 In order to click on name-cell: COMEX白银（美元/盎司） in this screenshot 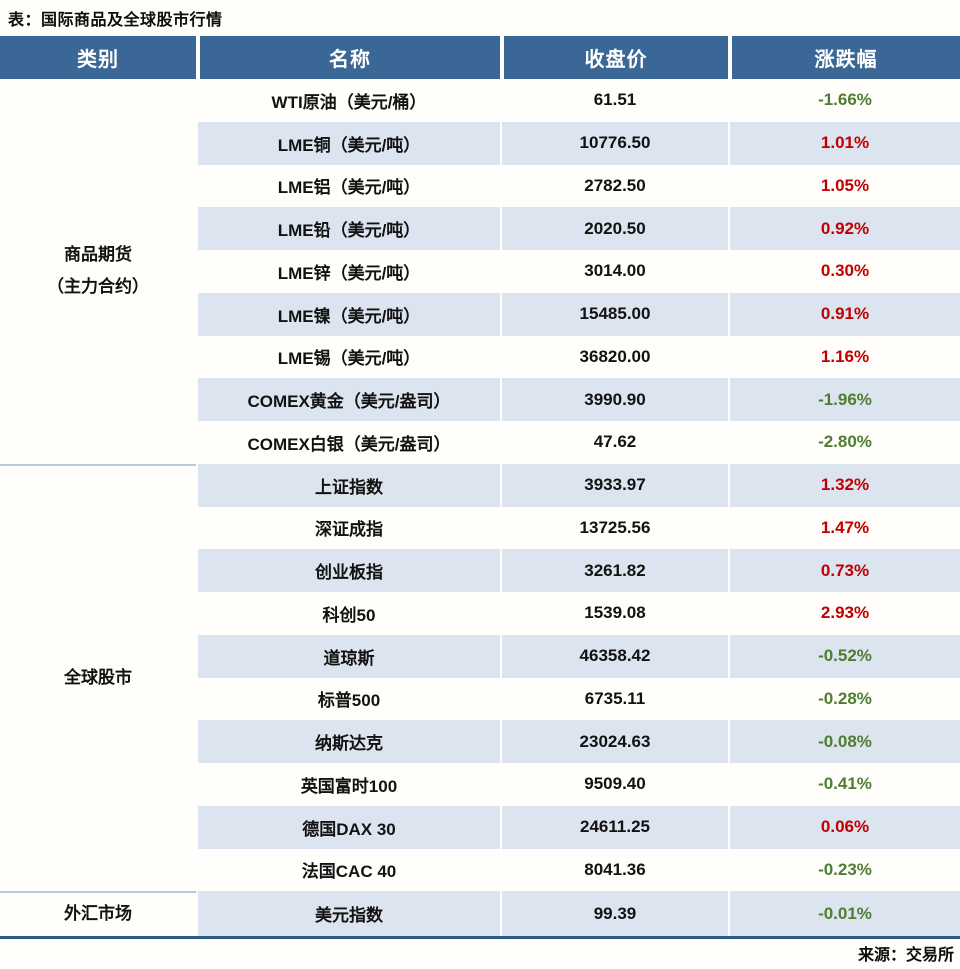, I will do `click(348, 442)`.